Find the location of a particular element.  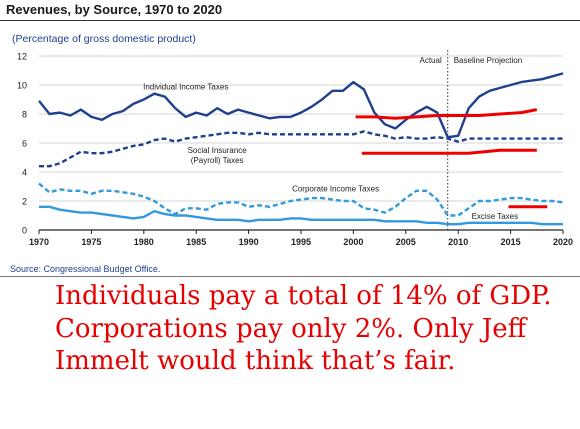

x-tick-label: 1995 is located at coordinates (301, 242).